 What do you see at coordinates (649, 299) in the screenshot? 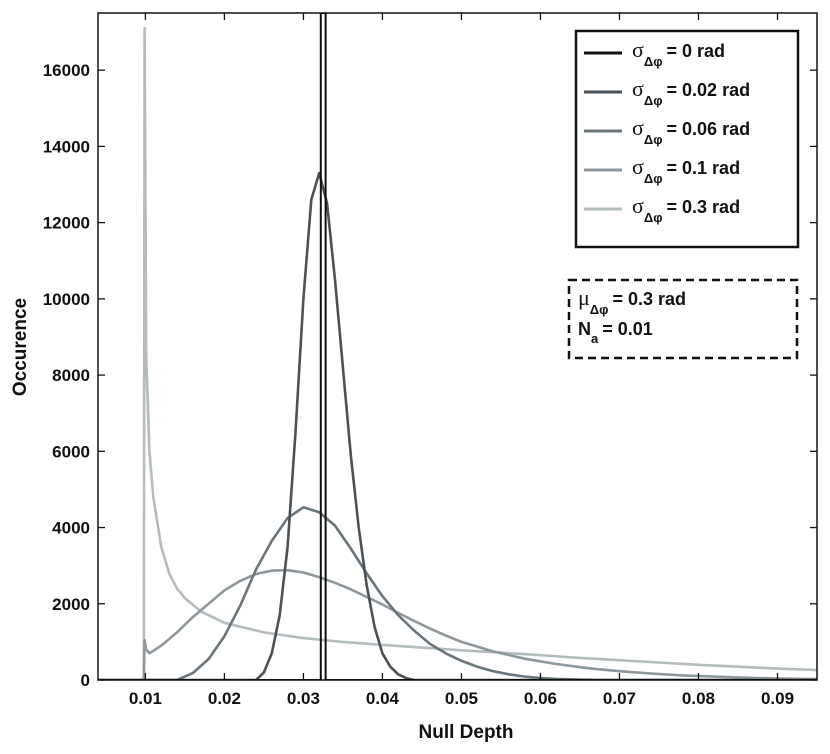
I see `annotation-mu-value: = 0.3 rad` at bounding box center [649, 299].